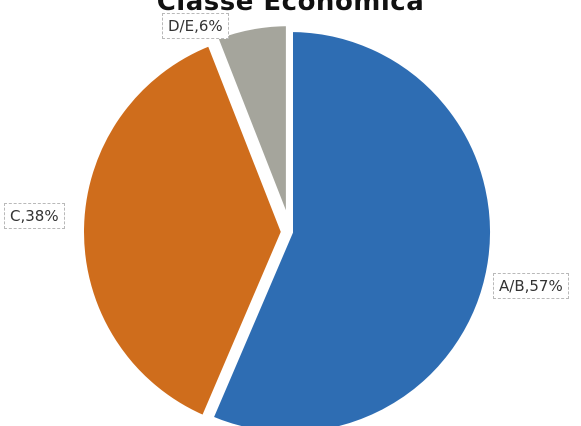 Image resolution: width=581 pixels, height=426 pixels. I want to click on chart-title: Classe Econômica, so click(290, 8).